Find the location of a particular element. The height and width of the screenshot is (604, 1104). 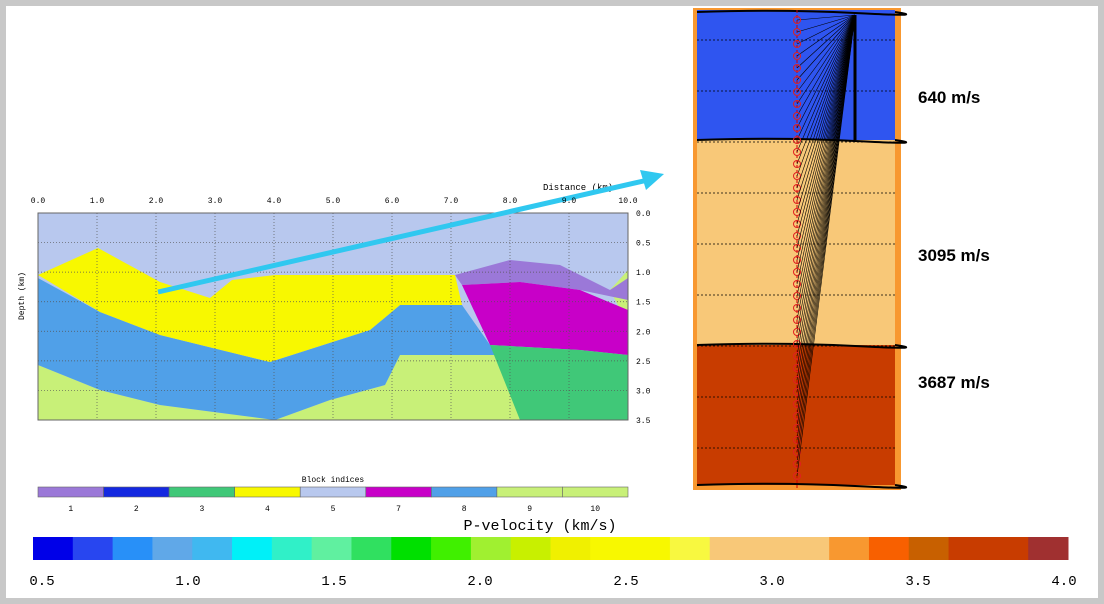

x-tick-label: 6.0 is located at coordinates (392, 201).